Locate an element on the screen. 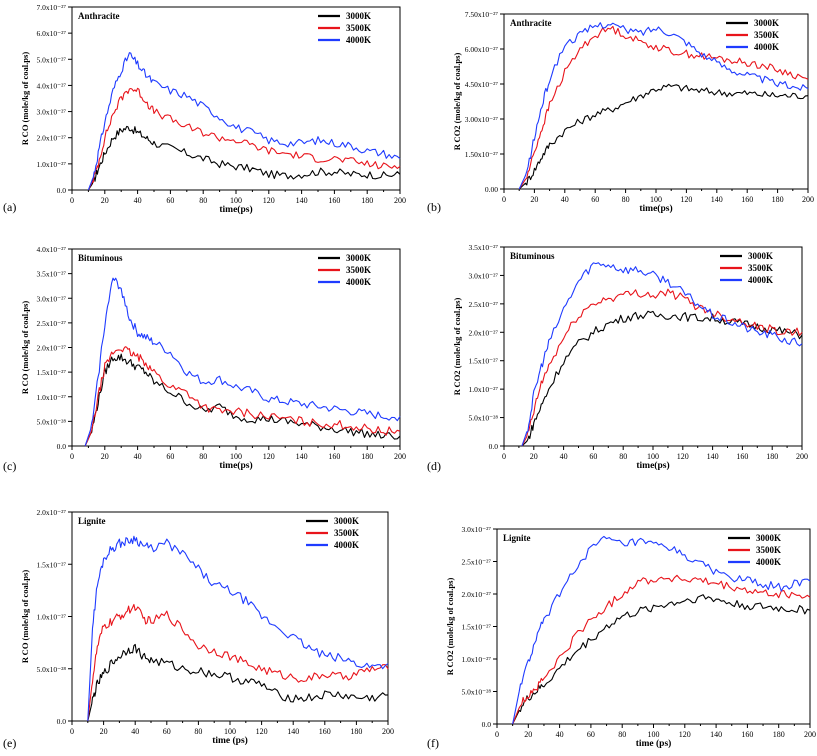 The height and width of the screenshot is (756, 817). y-tick-label: 5.0x10⁻²⁷ is located at coordinates (52, 59).